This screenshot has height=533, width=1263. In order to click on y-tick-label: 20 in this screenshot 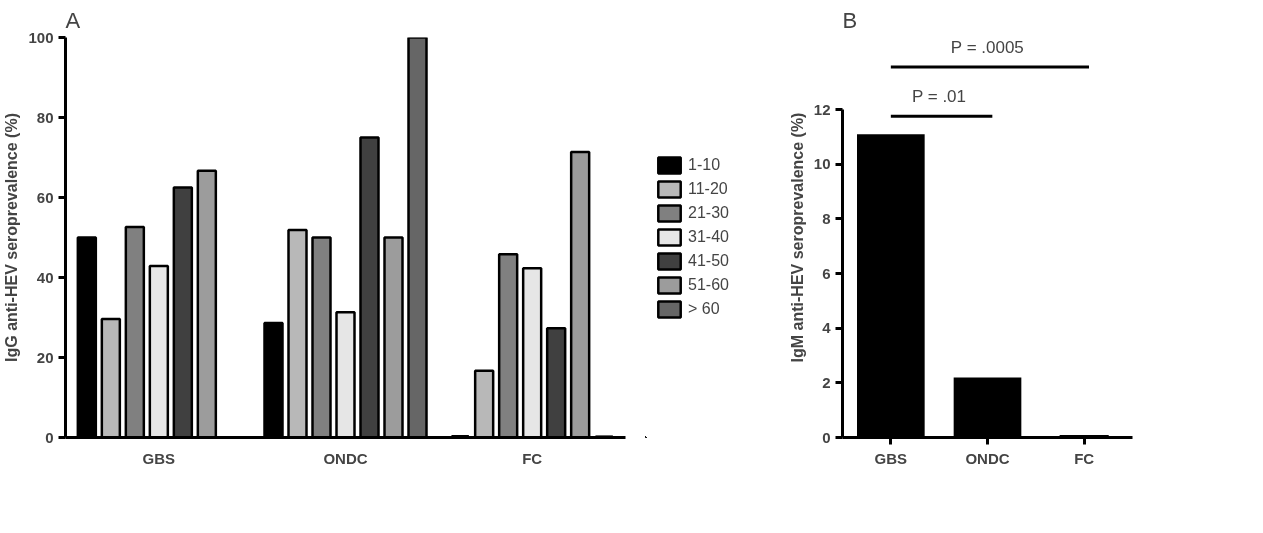, I will do `click(45, 357)`.